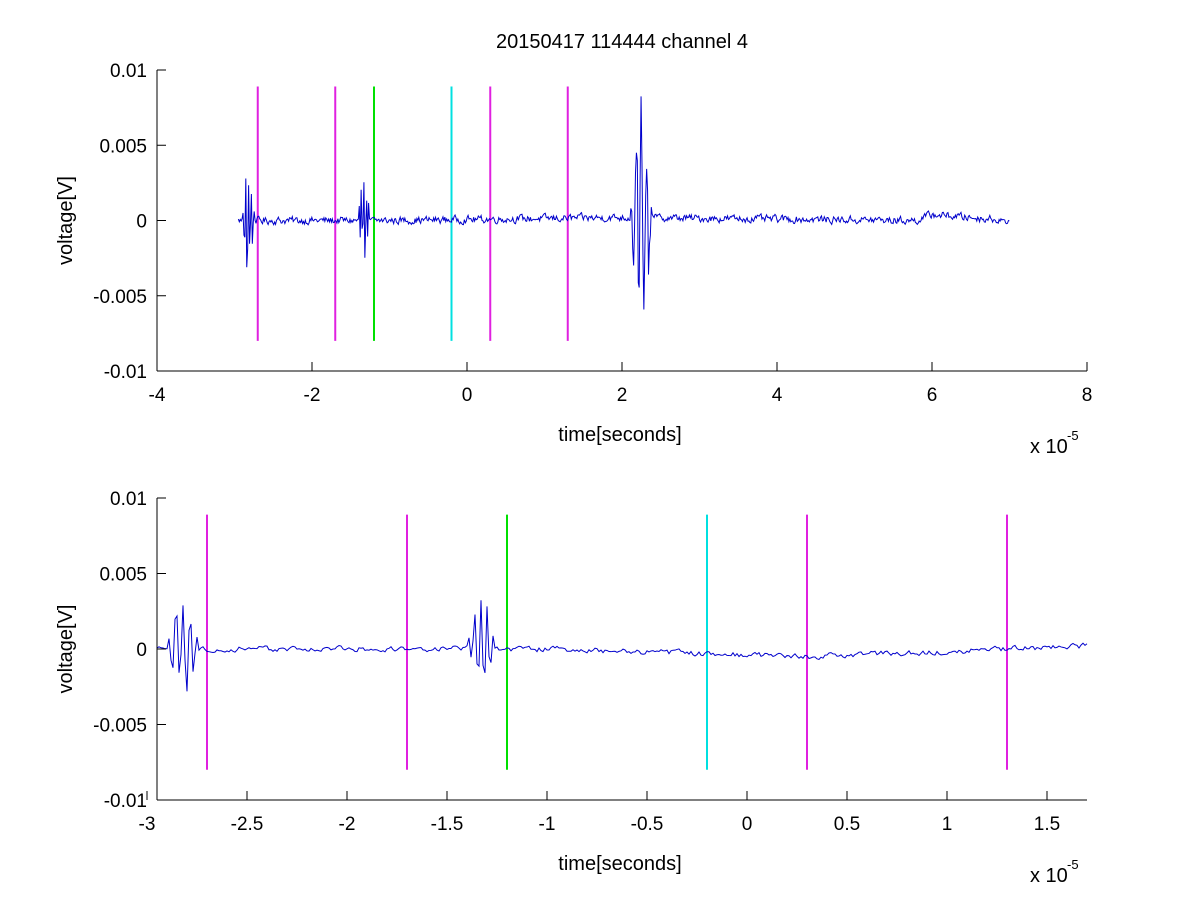 The image size is (1200, 901). Describe the element at coordinates (1049, 447) in the screenshot. I see `top-x-multiplier: x 10` at that location.